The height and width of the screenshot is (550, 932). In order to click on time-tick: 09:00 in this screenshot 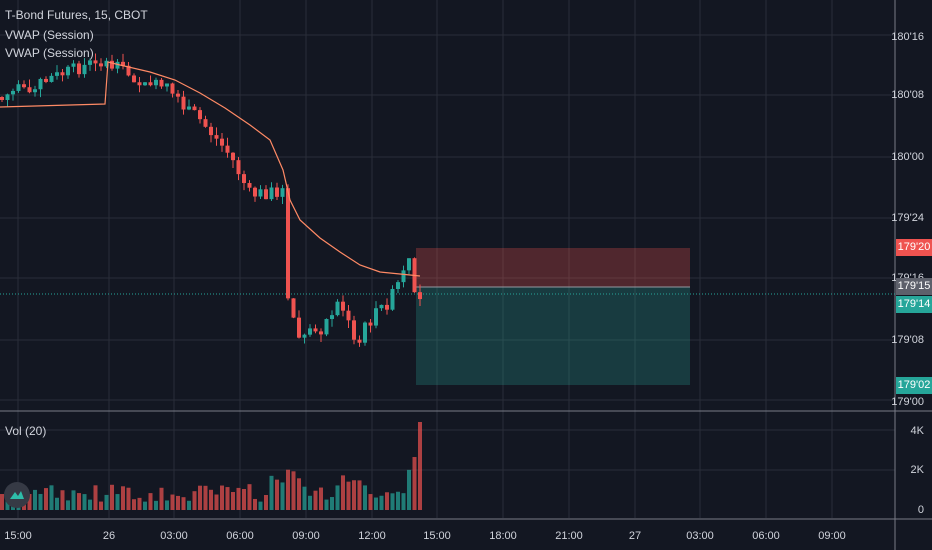, I will do `click(832, 536)`.